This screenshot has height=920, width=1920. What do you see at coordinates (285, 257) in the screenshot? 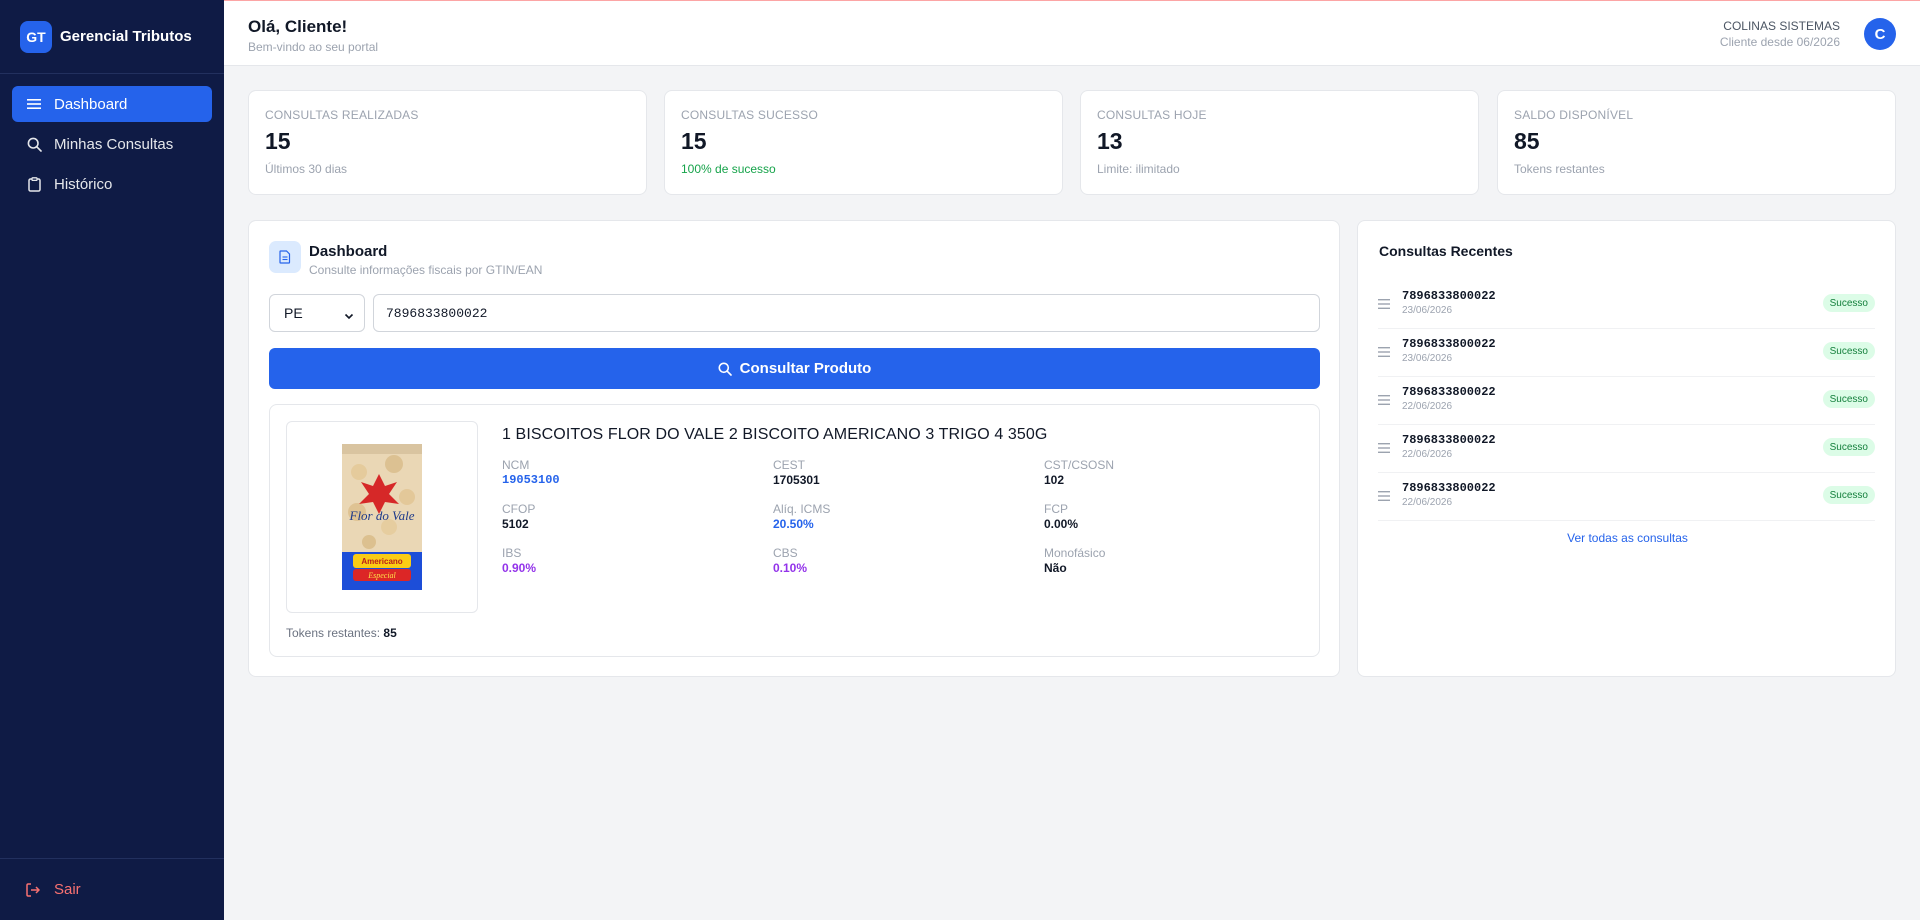
I see `document-icon` at bounding box center [285, 257].